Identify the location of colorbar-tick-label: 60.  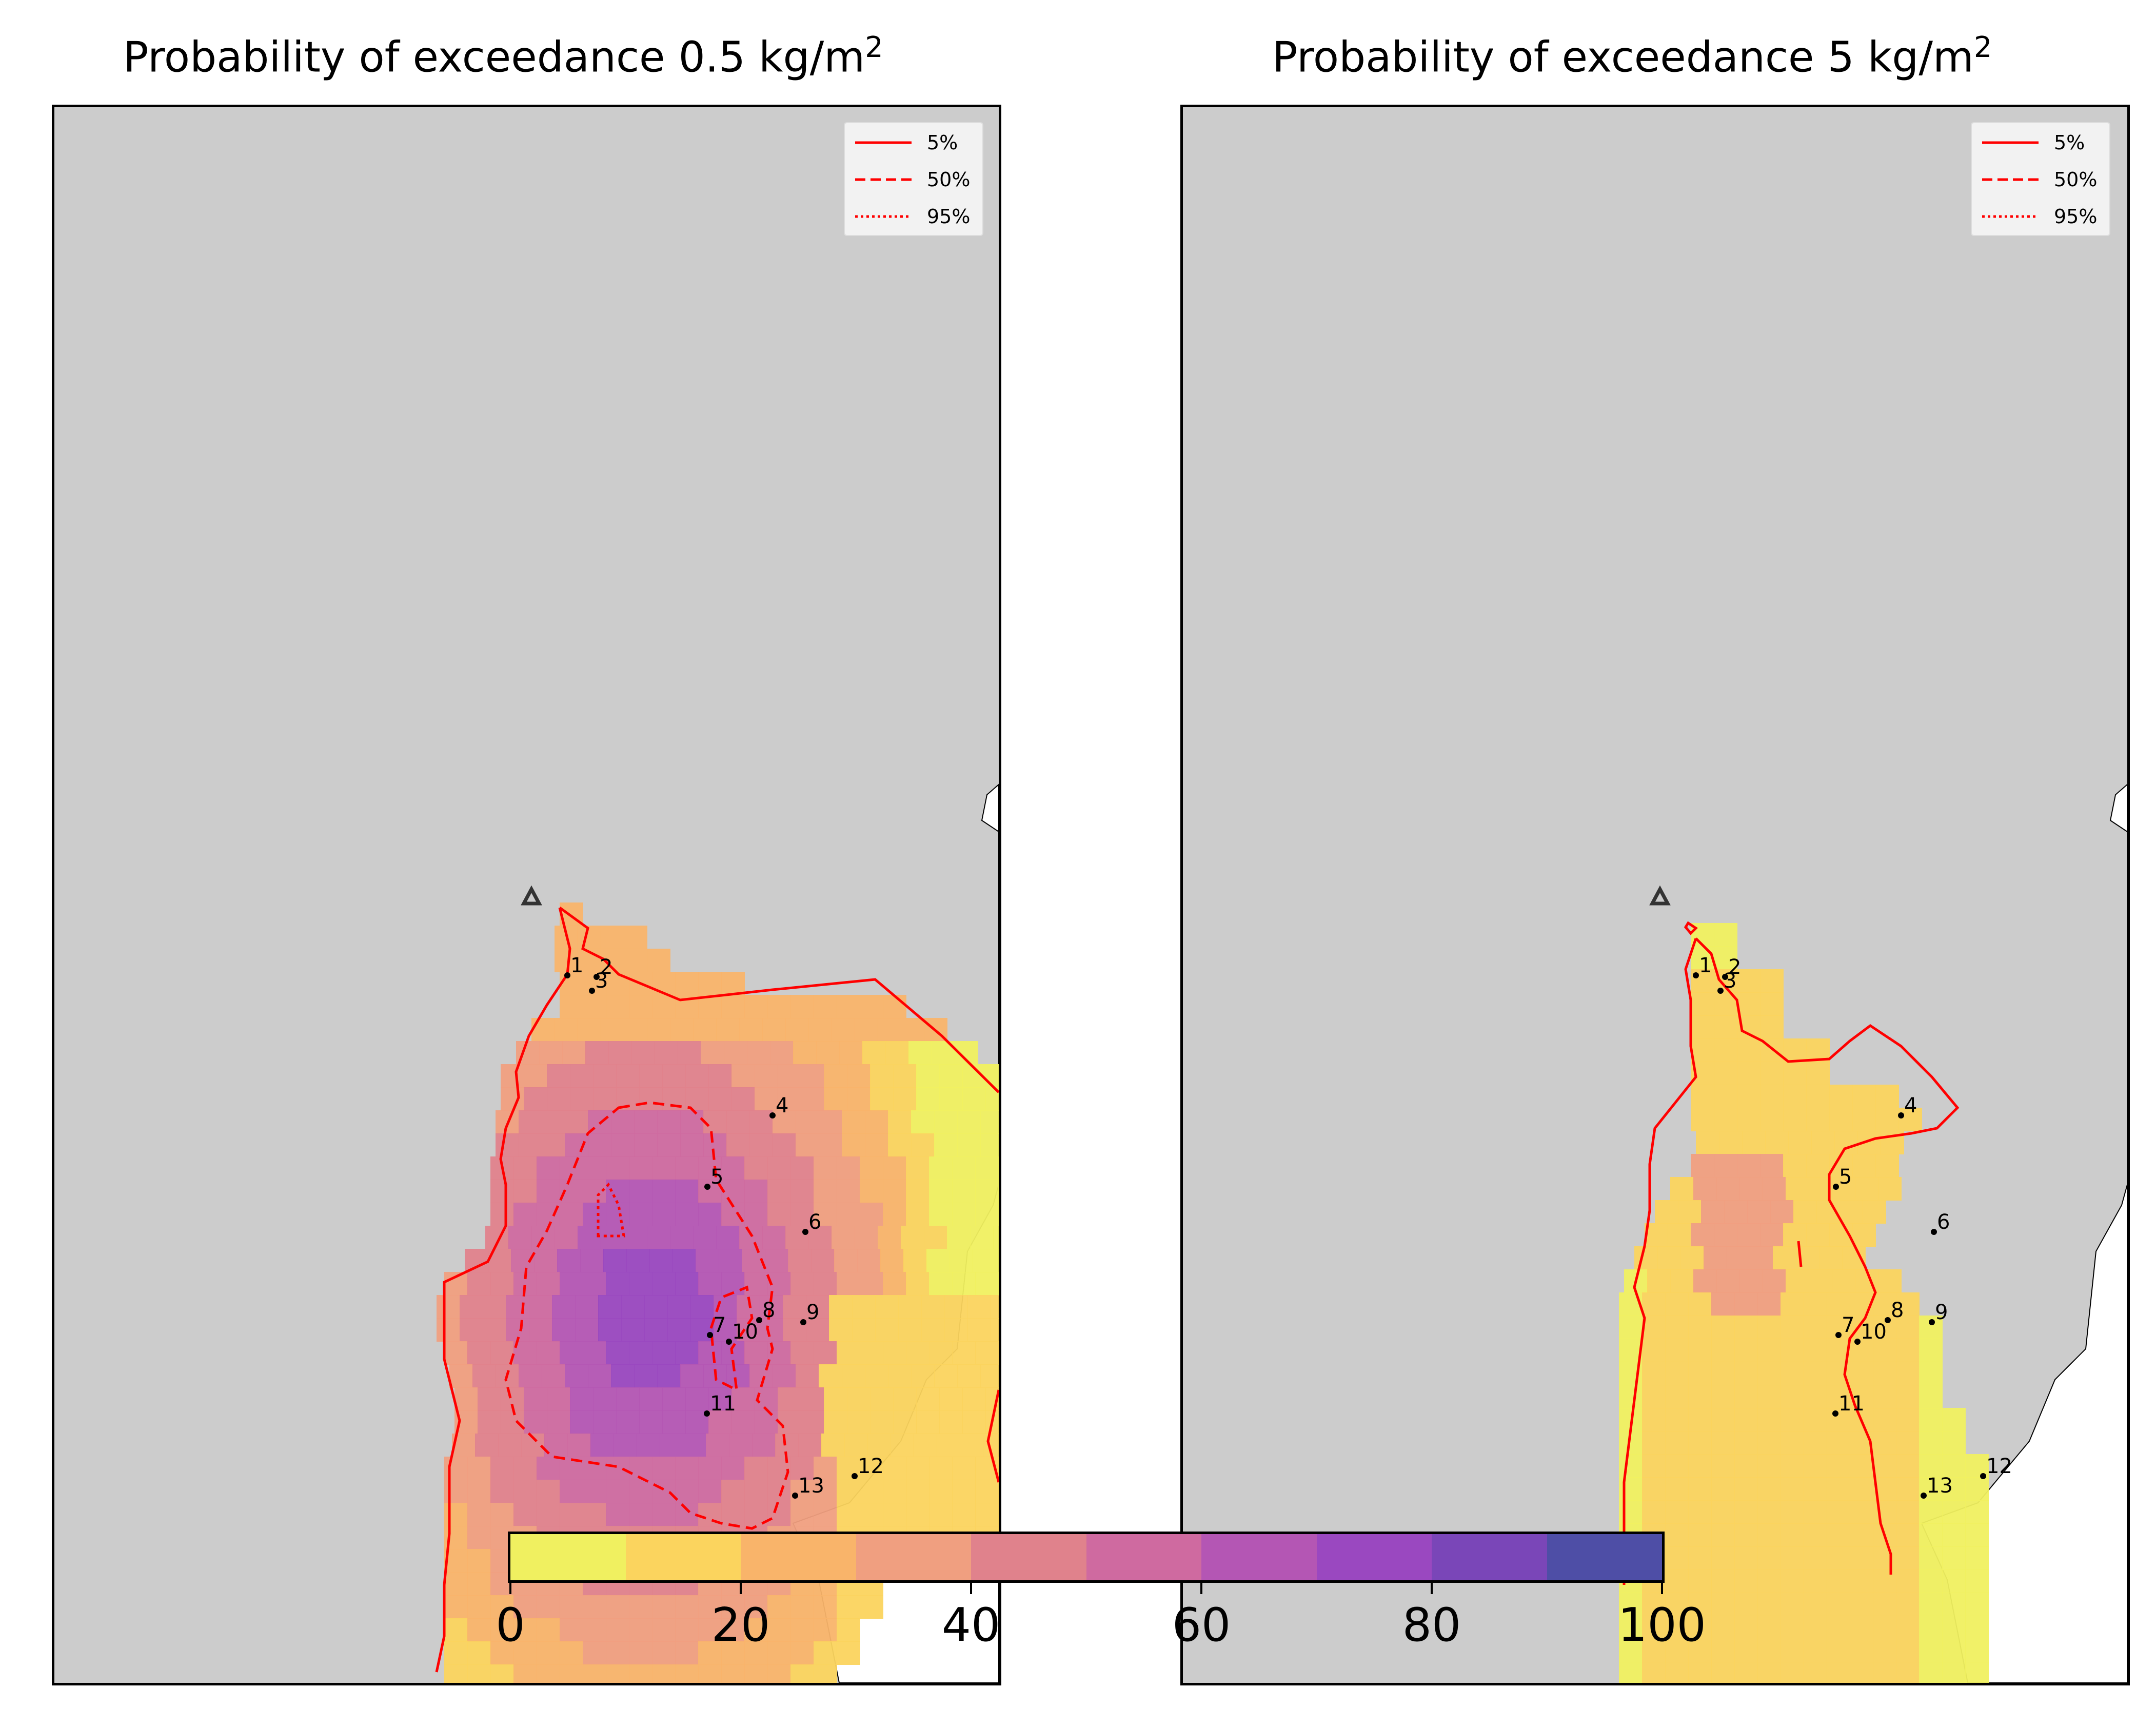
(1202, 1625).